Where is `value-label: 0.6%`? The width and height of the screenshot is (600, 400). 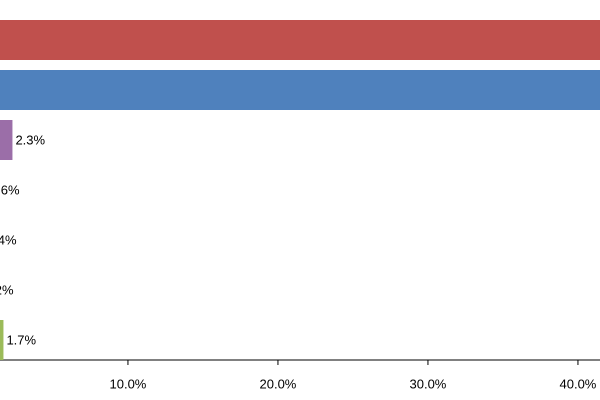 value-label: 0.6% is located at coordinates (10, 189).